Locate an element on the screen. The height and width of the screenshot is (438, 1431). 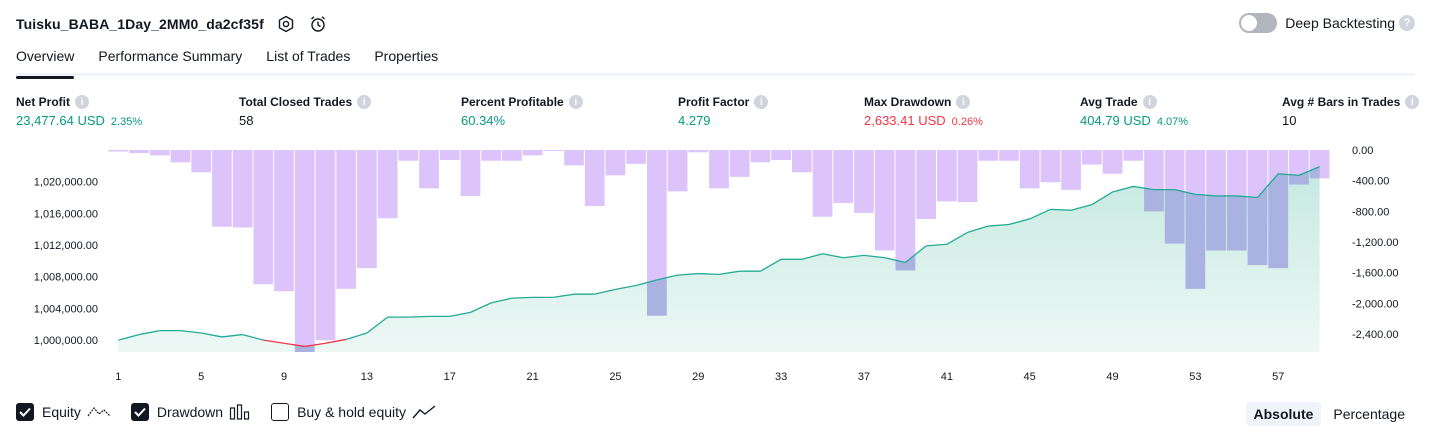
metric-percent-profitable: Percent Profitable i 60.34% is located at coordinates (522, 111).